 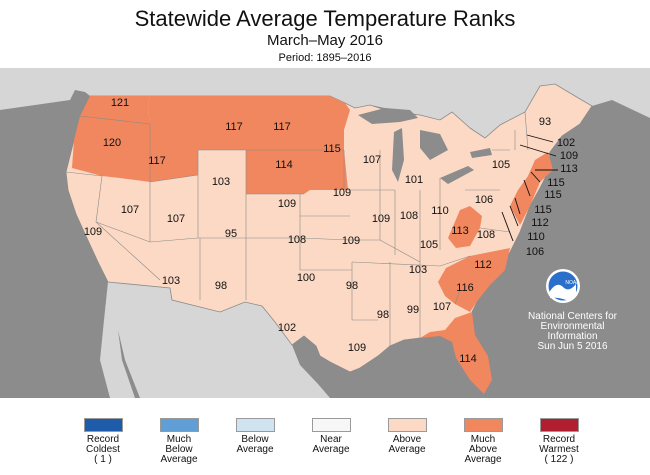 I want to click on state-rank-oh: 110, so click(x=440, y=211).